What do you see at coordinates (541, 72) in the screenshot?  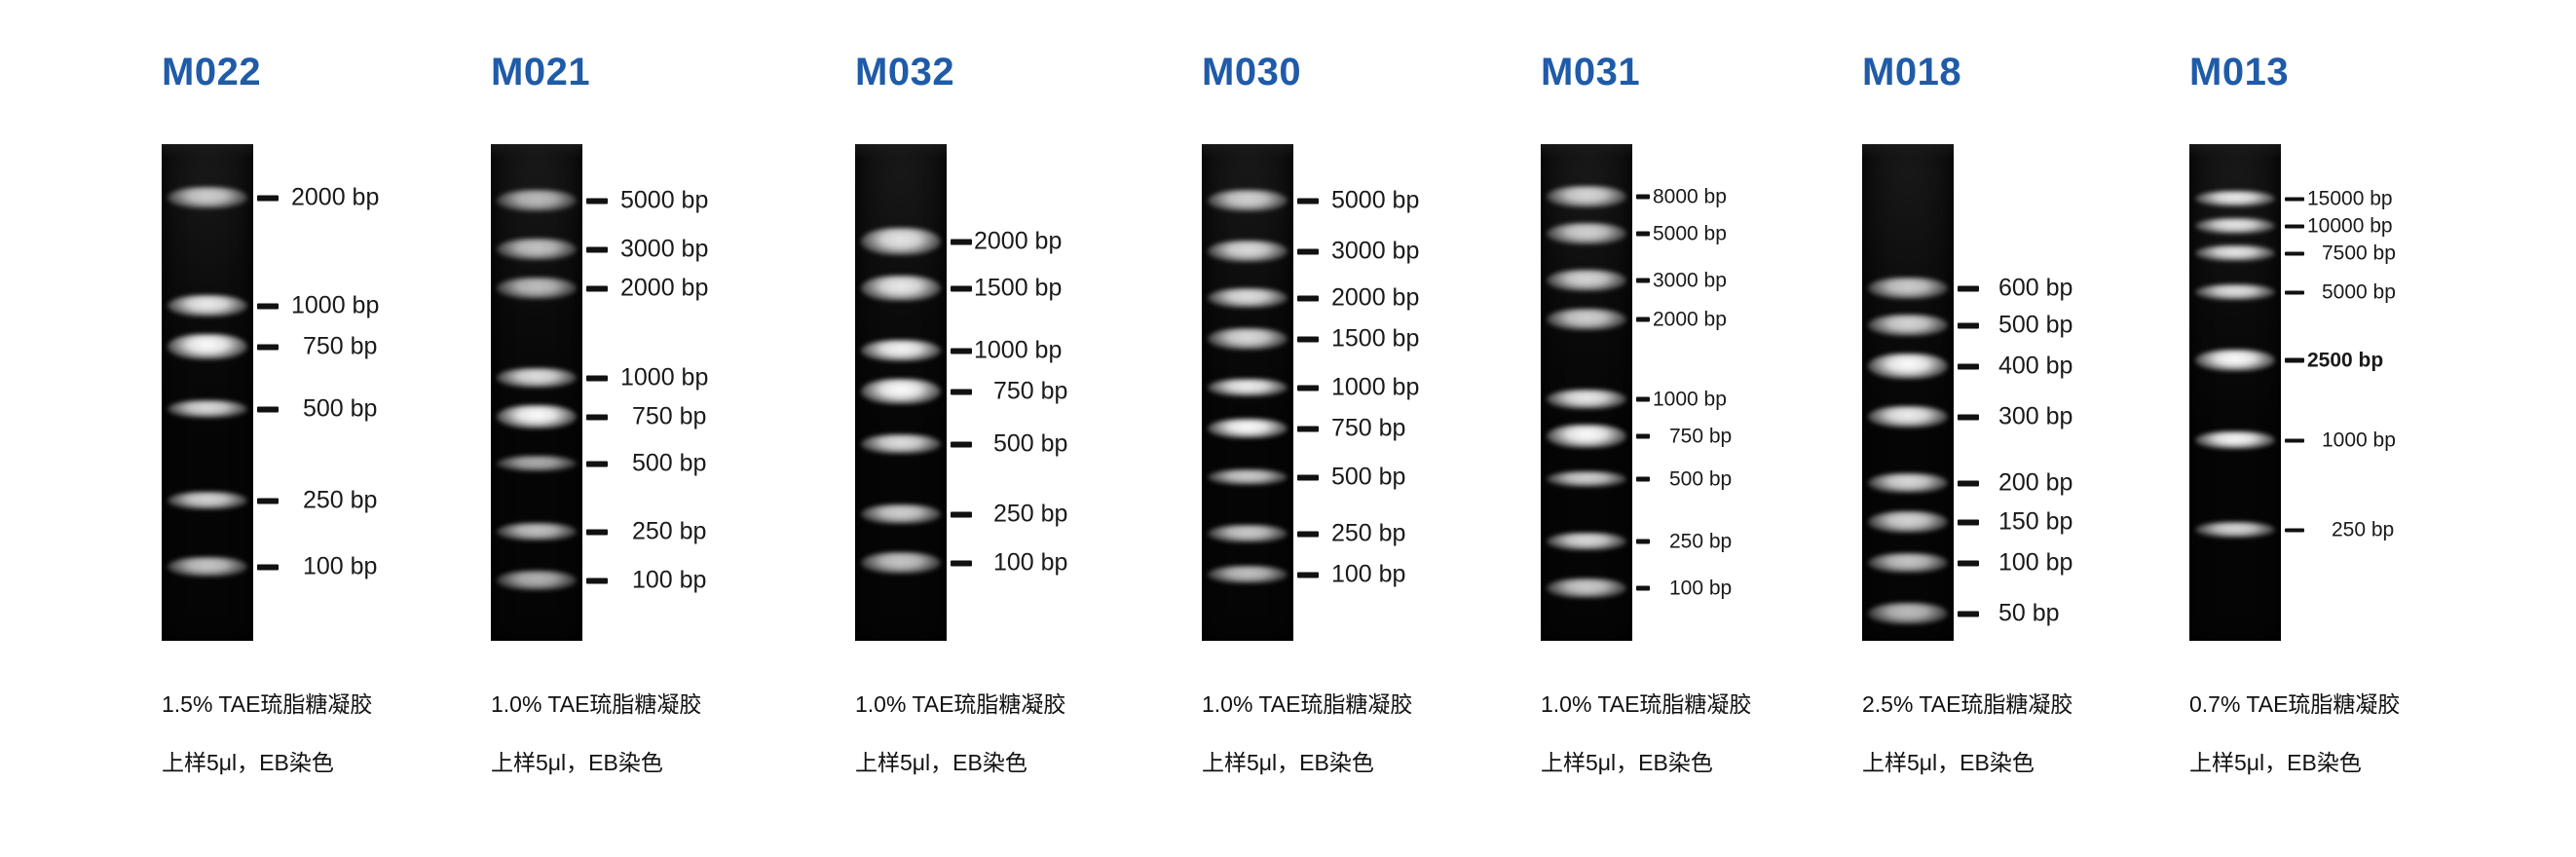 I see `panel-title: M021` at bounding box center [541, 72].